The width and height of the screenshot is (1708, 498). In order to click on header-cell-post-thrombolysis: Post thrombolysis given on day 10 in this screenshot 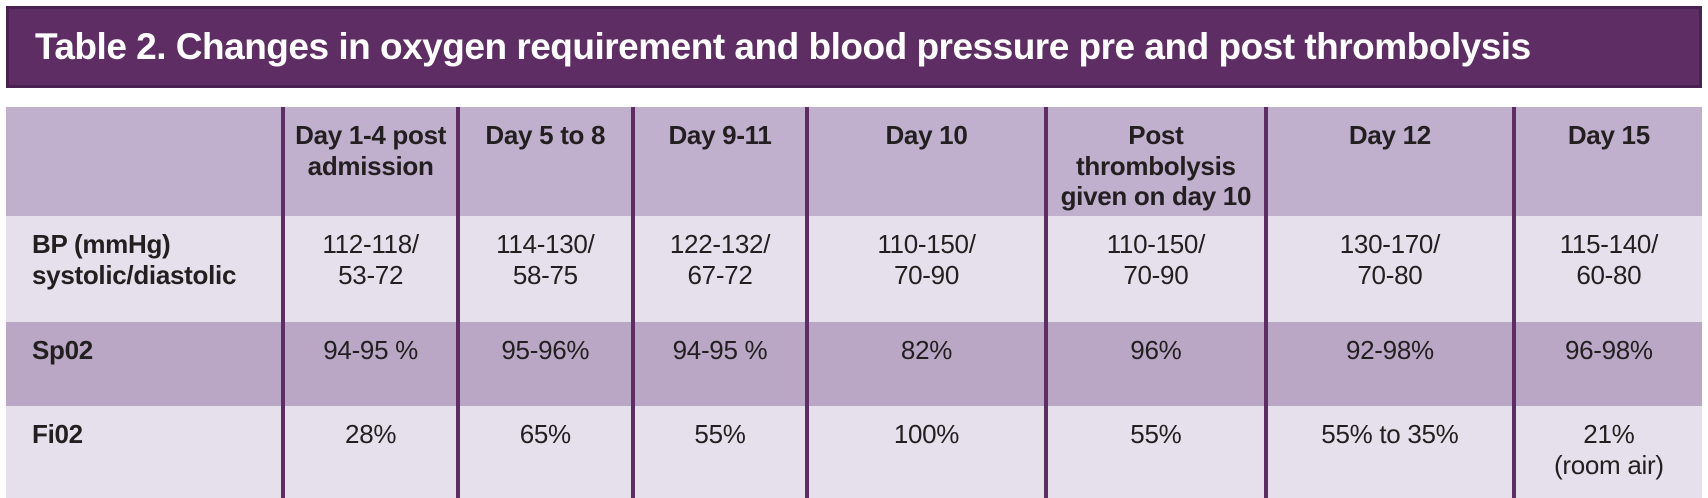, I will do `click(1155, 162)`.